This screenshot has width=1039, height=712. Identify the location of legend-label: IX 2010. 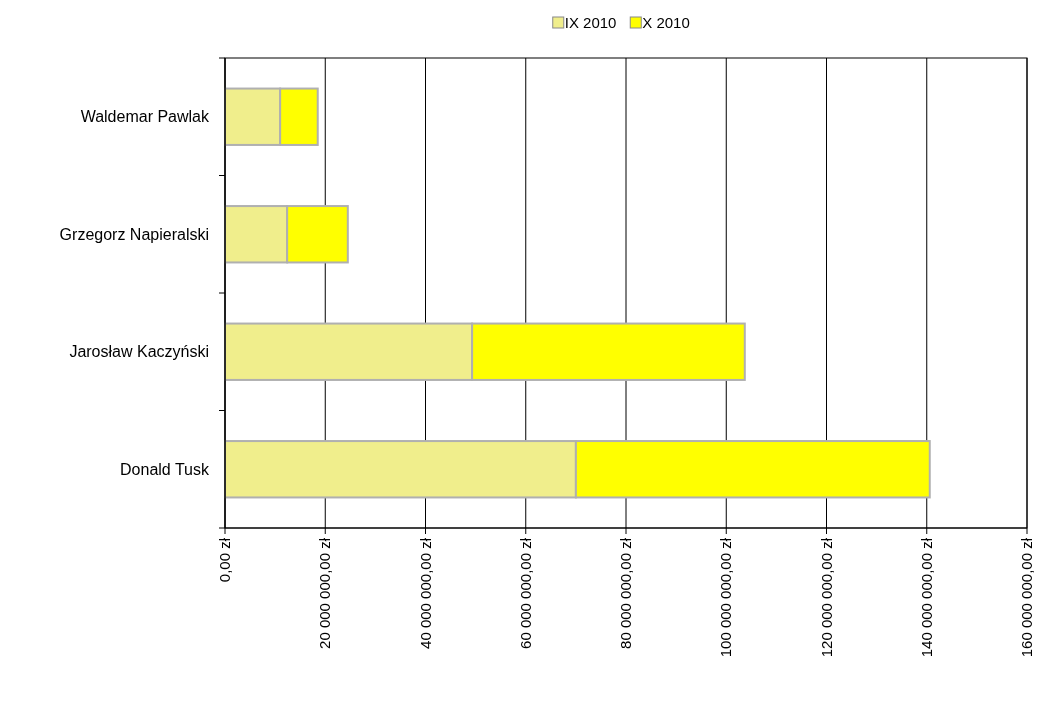
(590, 22).